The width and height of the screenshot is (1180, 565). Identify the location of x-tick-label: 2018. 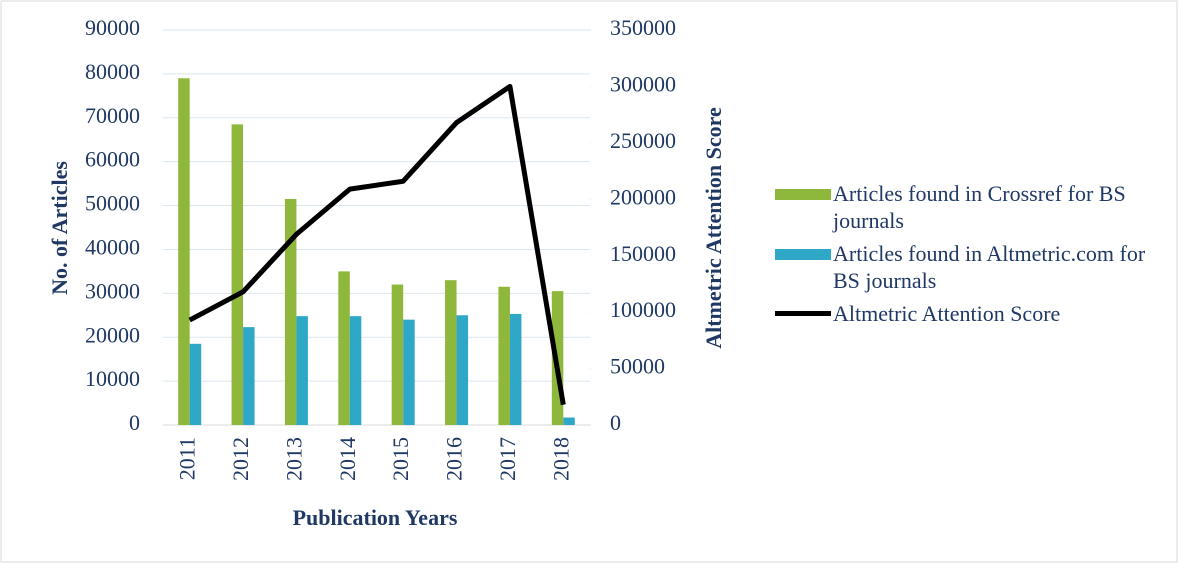
(560, 459).